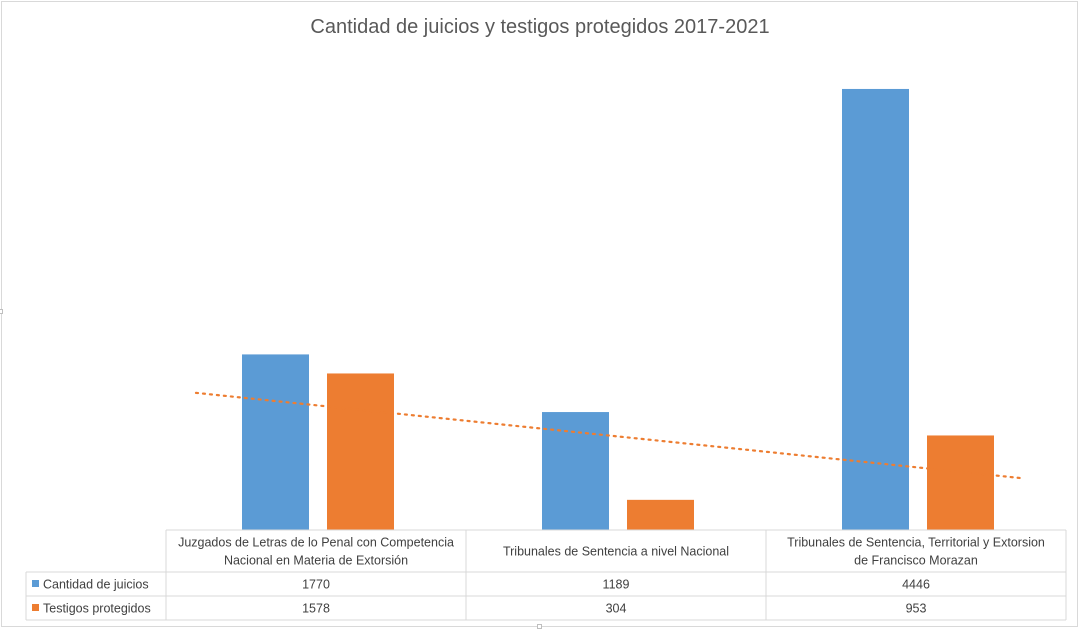  Describe the element at coordinates (316, 561) in the screenshot. I see `category-label-1: Nacional en Materia de Extorsión` at that location.